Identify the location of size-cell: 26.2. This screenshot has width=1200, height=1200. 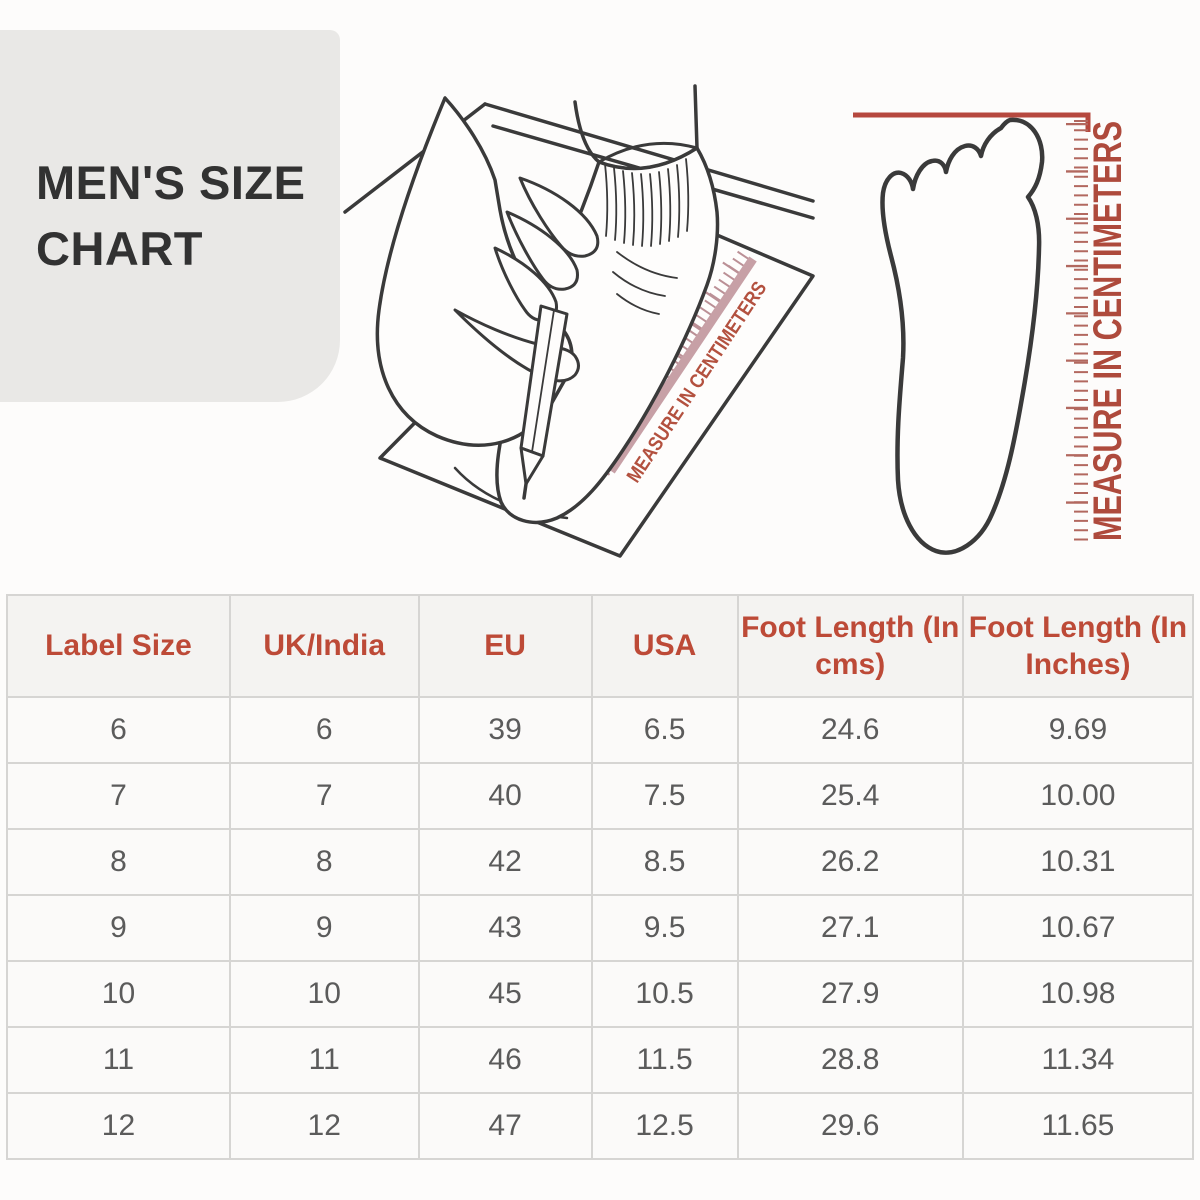
(850, 862).